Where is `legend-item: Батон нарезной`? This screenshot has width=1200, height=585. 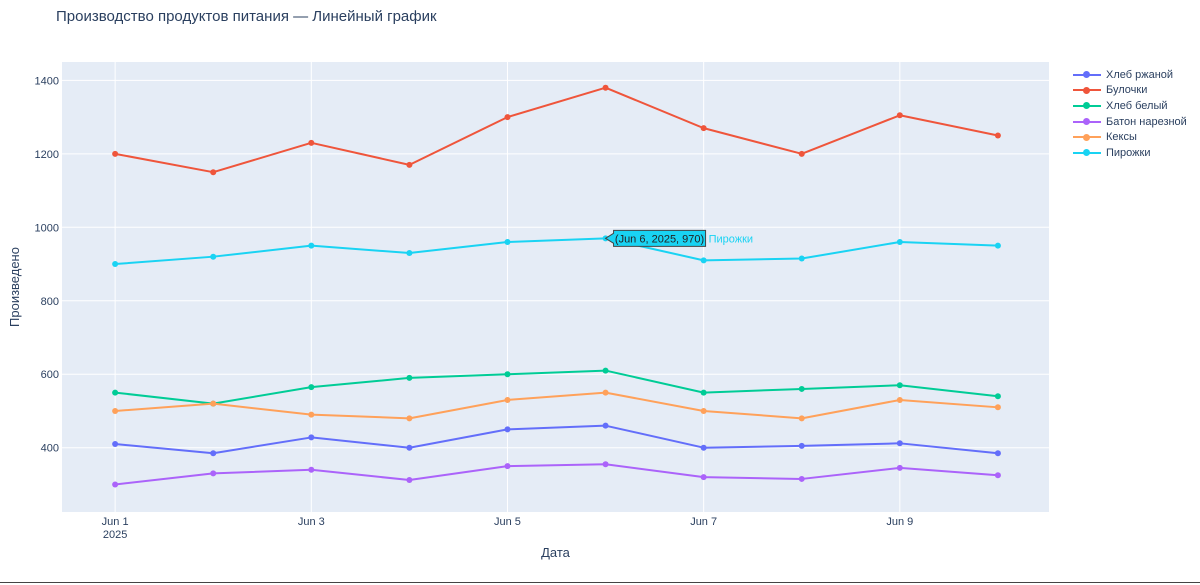
legend-item: Батон нарезной is located at coordinates (1129, 122).